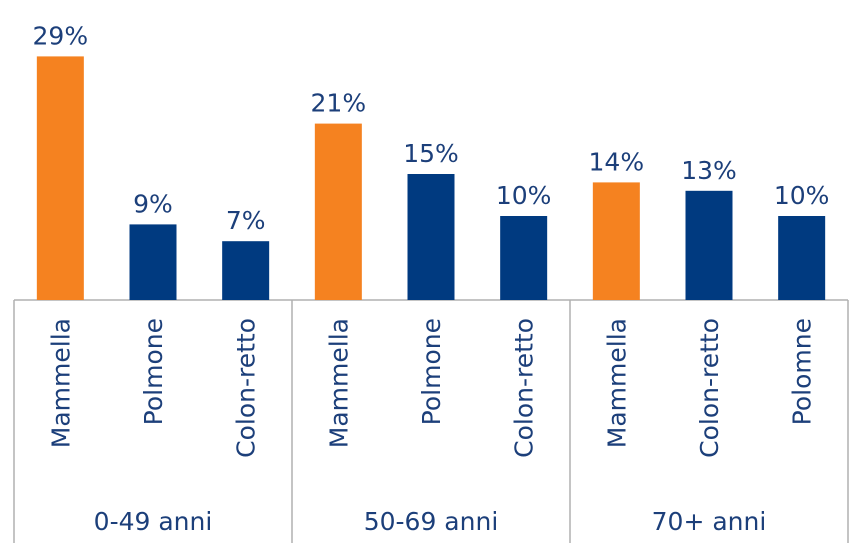 This screenshot has width=850, height=543. Describe the element at coordinates (431, 521) in the screenshot. I see `group-label: 50-69 anni` at that location.